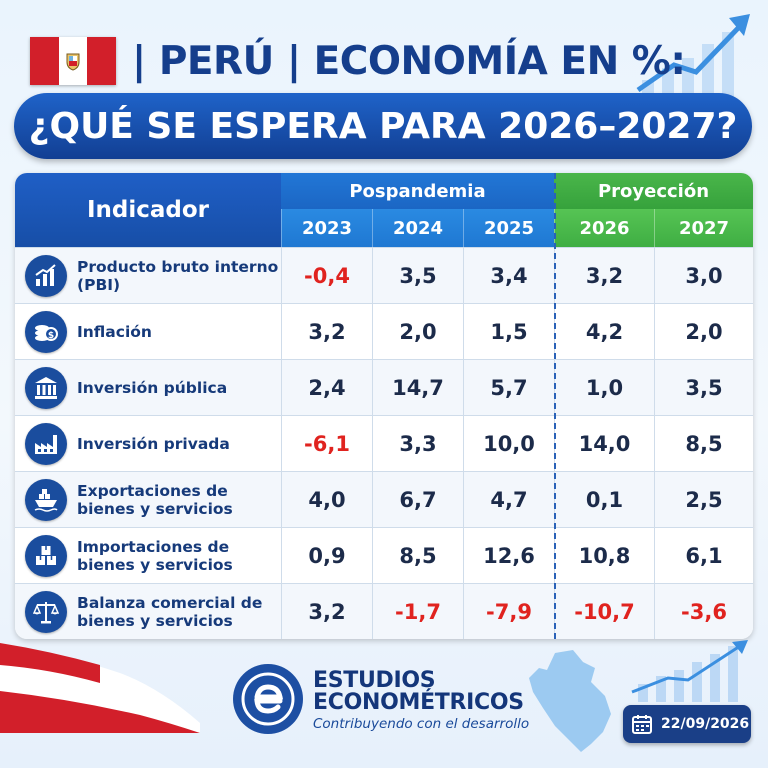 The height and width of the screenshot is (768, 768). Describe the element at coordinates (703, 611) in the screenshot. I see `value-cell-2027: -3,6` at that location.